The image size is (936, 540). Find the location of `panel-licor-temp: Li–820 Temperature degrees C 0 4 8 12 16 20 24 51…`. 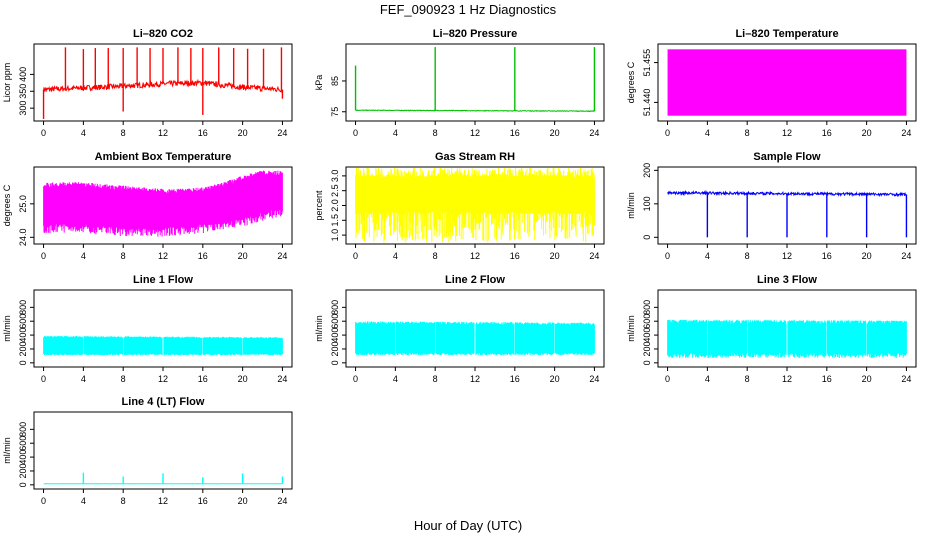

panel-licor-temp: Li–820 Temperature degrees C 0 4 8 12 16 20 24 51… is located at coordinates (771, 83).